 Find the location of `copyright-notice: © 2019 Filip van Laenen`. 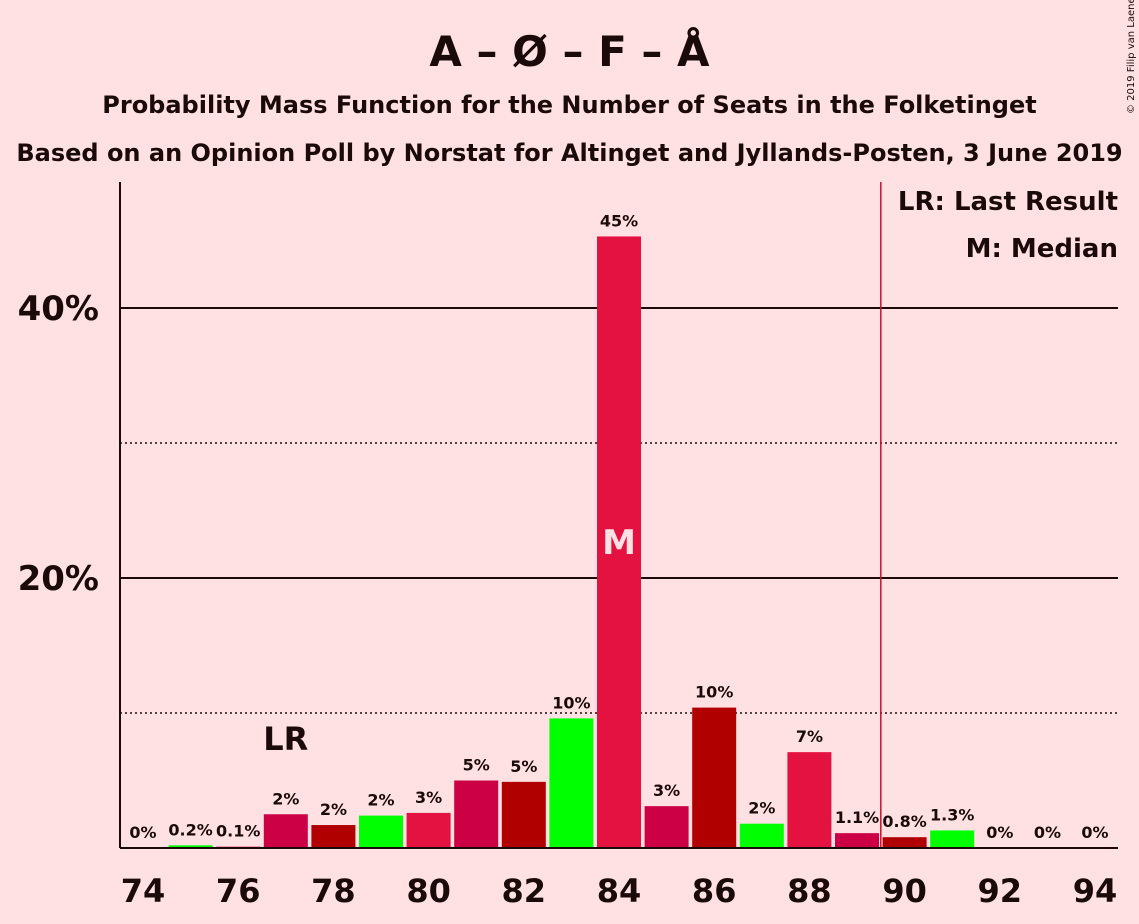

copyright-notice: © 2019 Filip van Laenen is located at coordinates (1131, 57).